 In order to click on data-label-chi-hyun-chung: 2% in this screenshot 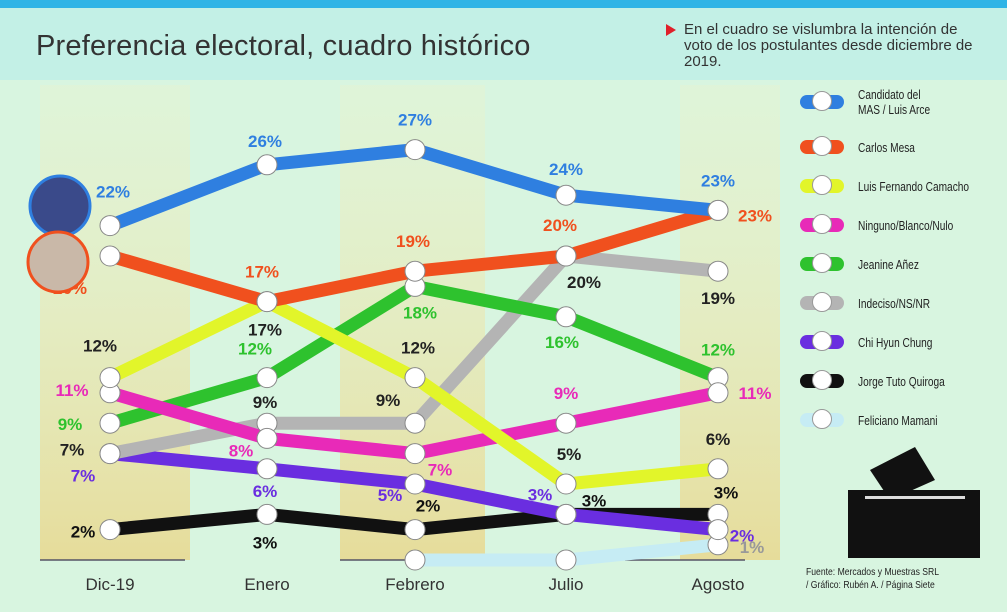, I will do `click(742, 536)`.